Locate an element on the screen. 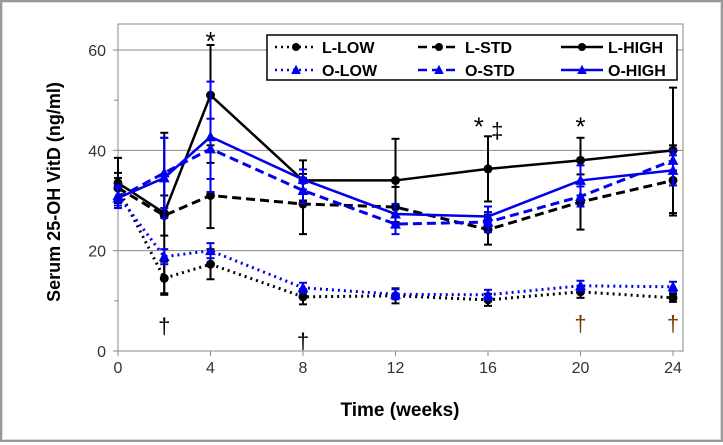 This screenshot has height=445, width=723. legend-label: L-STD is located at coordinates (488, 48).